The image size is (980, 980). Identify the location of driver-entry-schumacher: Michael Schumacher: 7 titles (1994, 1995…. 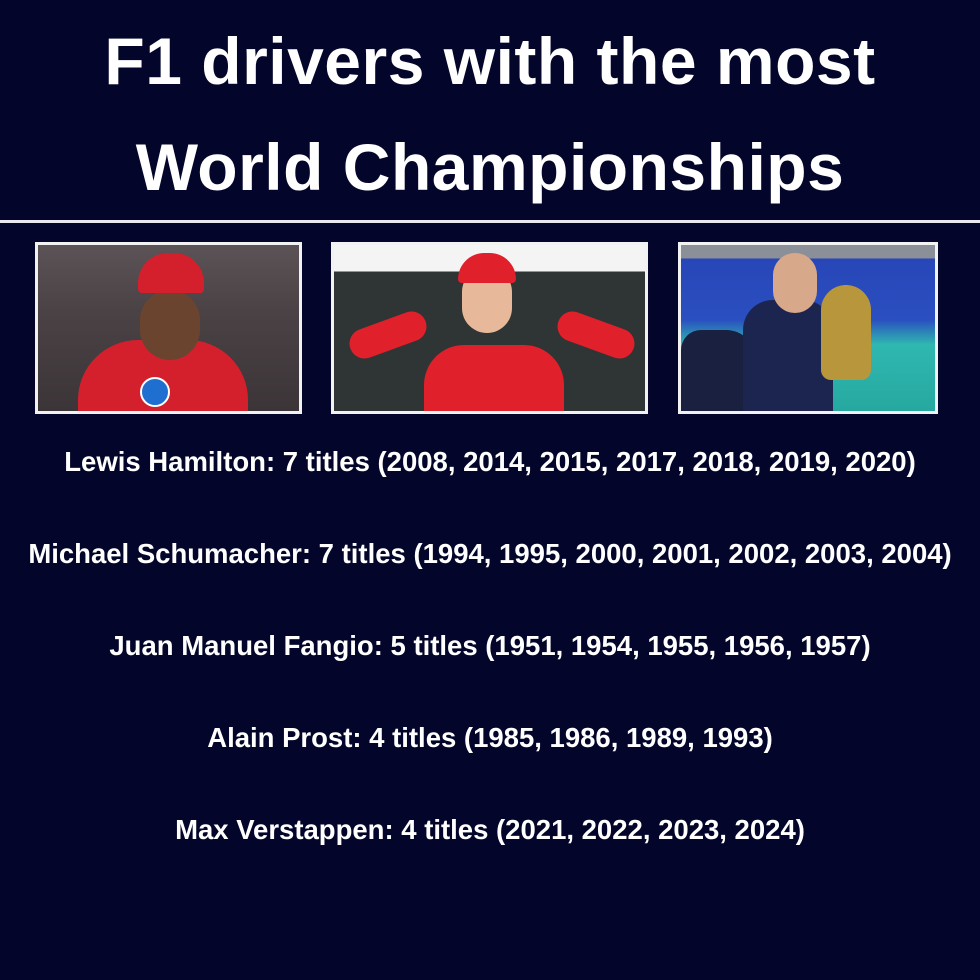
(490, 553).